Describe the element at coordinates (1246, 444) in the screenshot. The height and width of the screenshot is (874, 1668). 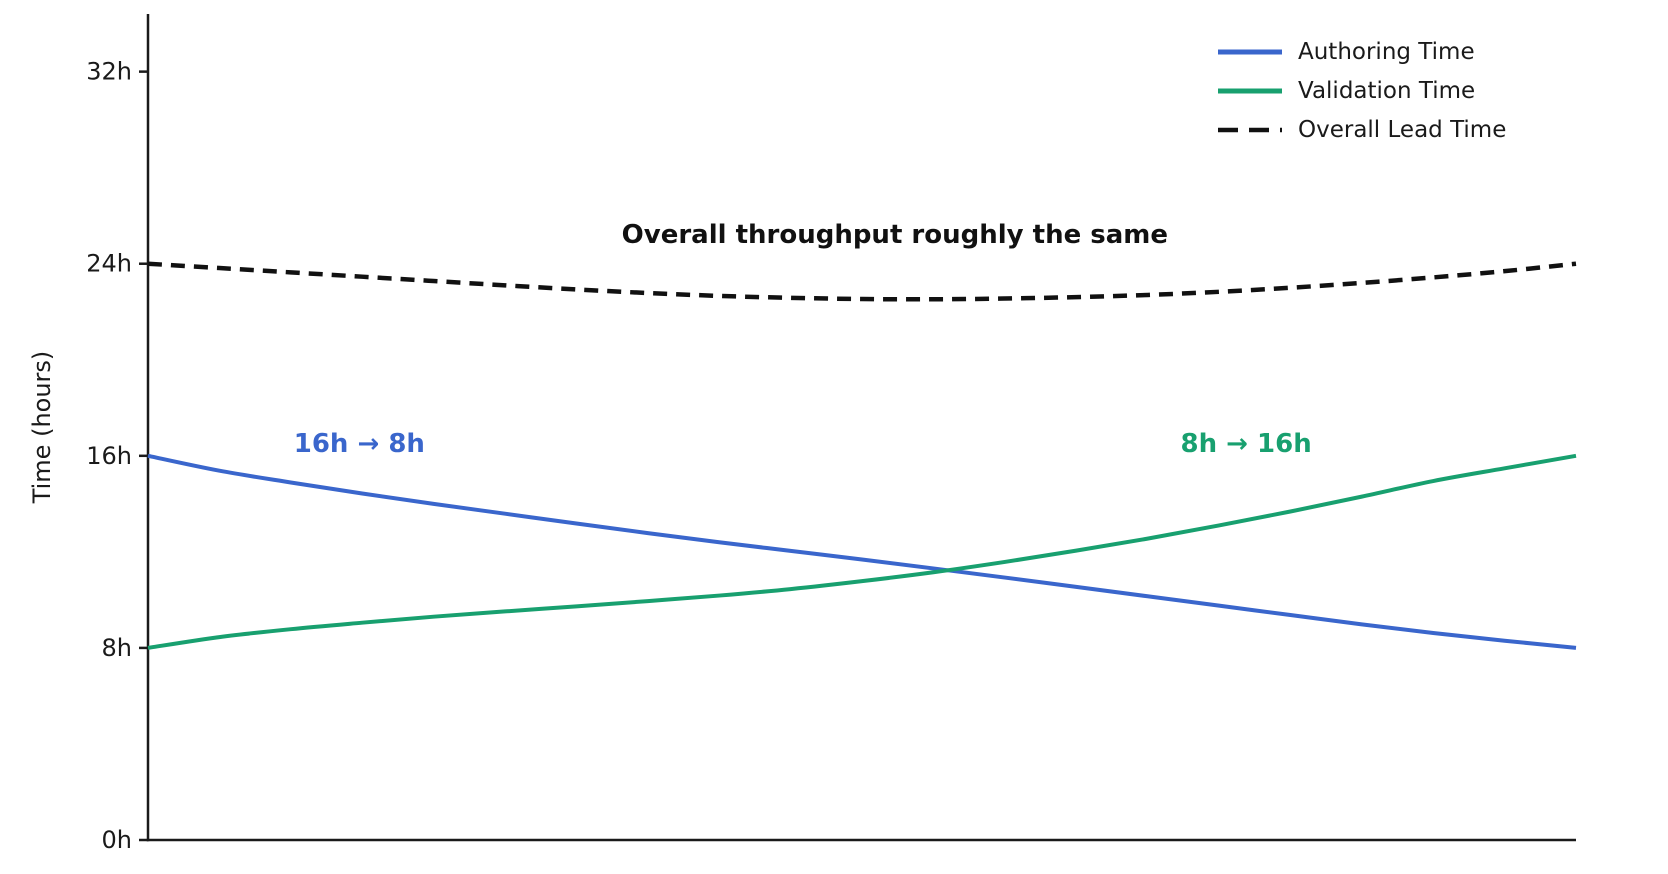
I see `annotation-validation-change: 8h → 16h` at that location.